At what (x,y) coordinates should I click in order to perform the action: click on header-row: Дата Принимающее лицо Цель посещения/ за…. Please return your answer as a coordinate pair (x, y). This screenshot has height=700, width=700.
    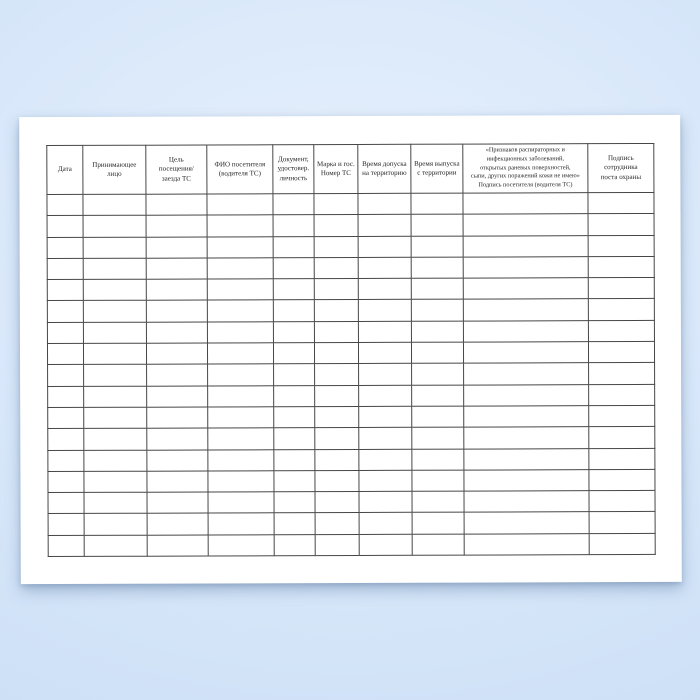
    Looking at the image, I should click on (350, 169).